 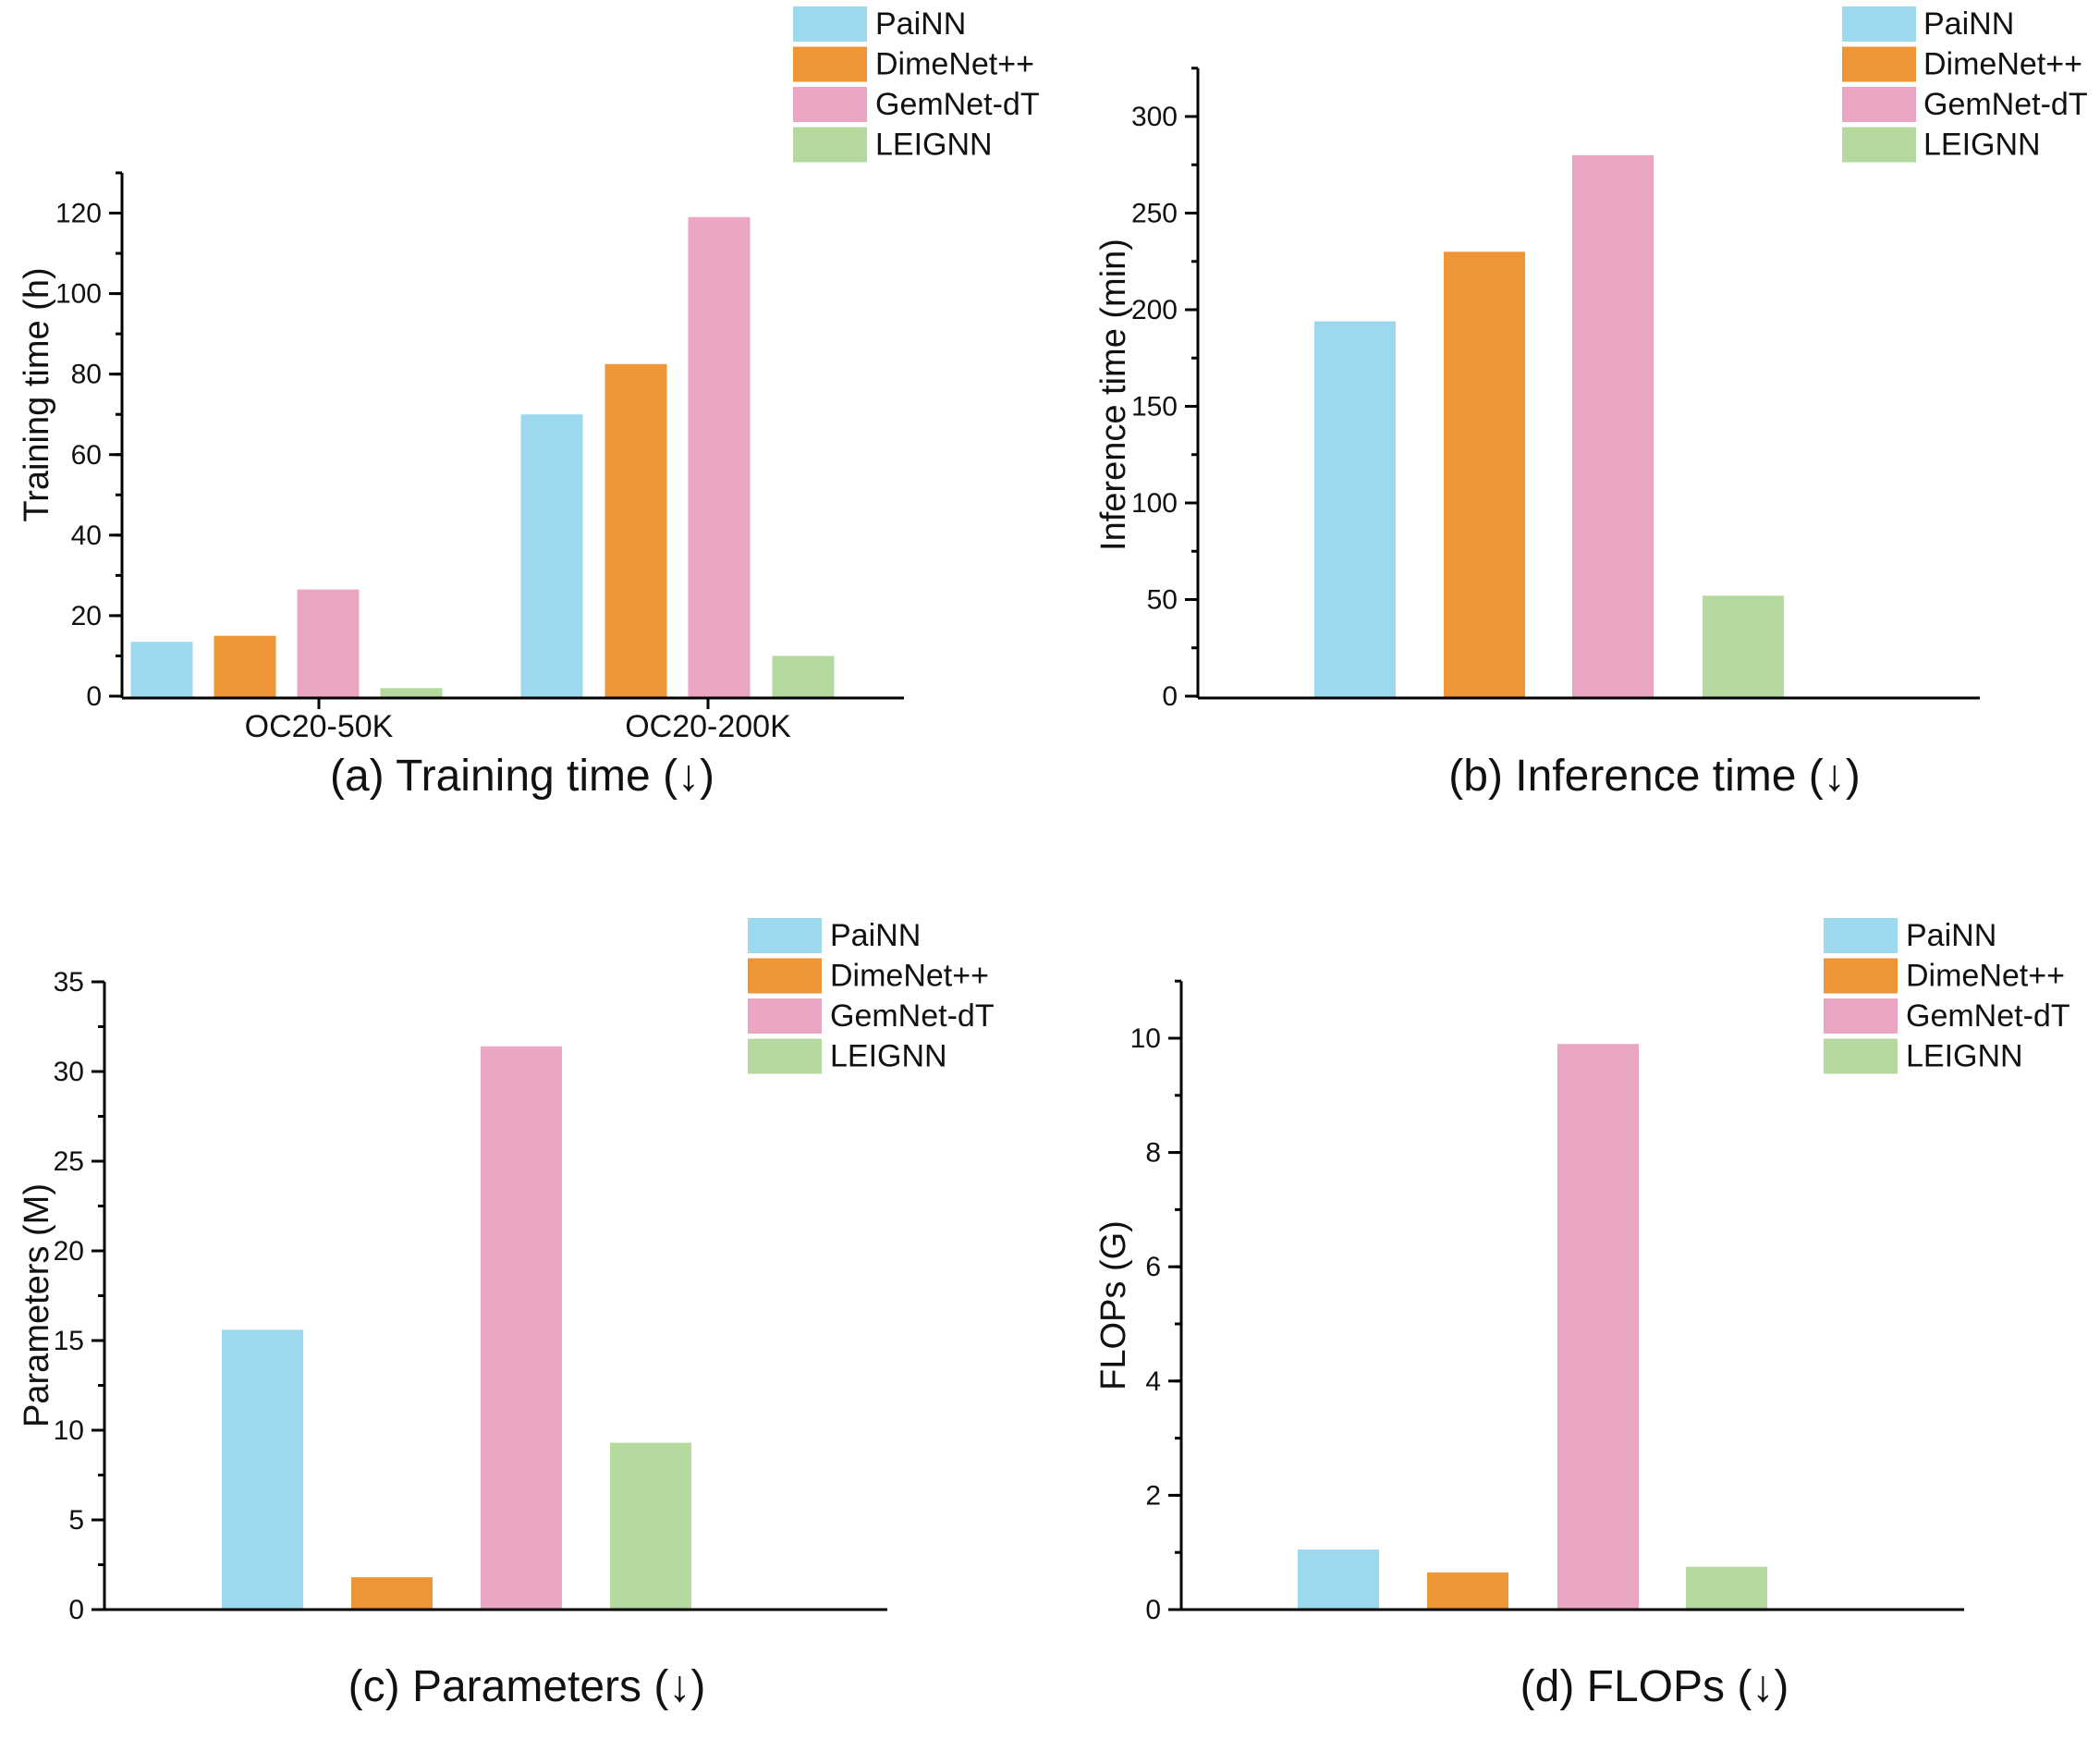 I want to click on y-tick-label: 120, so click(x=79, y=214).